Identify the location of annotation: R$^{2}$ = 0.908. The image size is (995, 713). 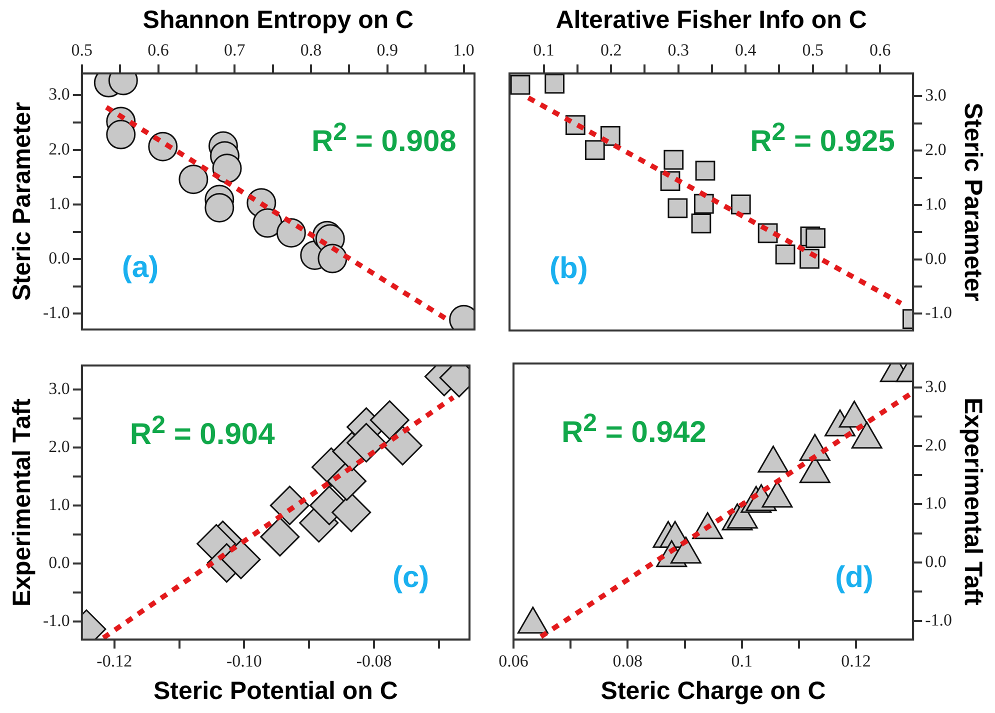
(384, 139).